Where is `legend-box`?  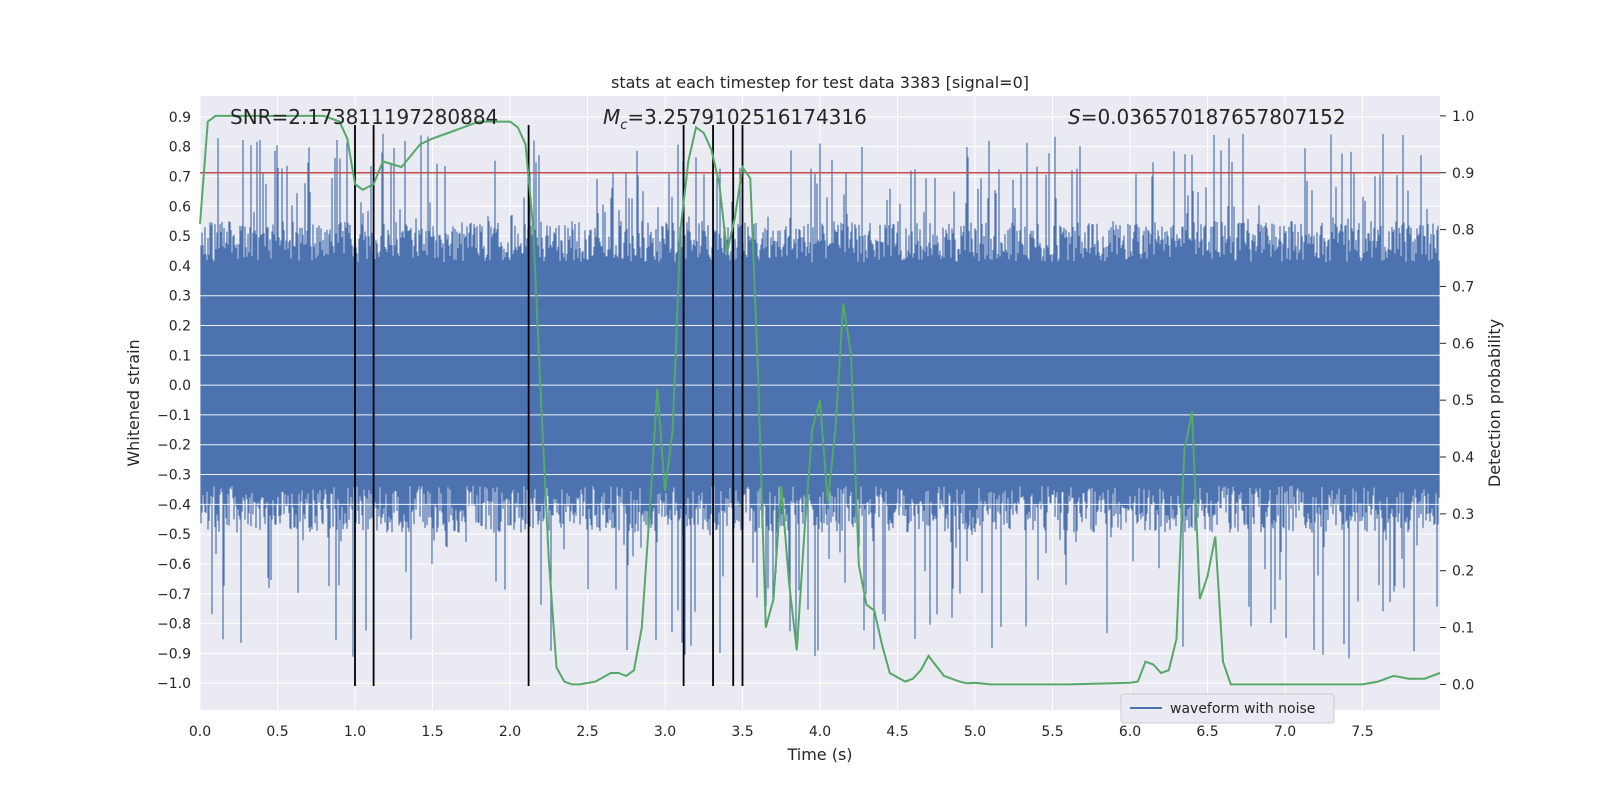
legend-box is located at coordinates (1227, 708).